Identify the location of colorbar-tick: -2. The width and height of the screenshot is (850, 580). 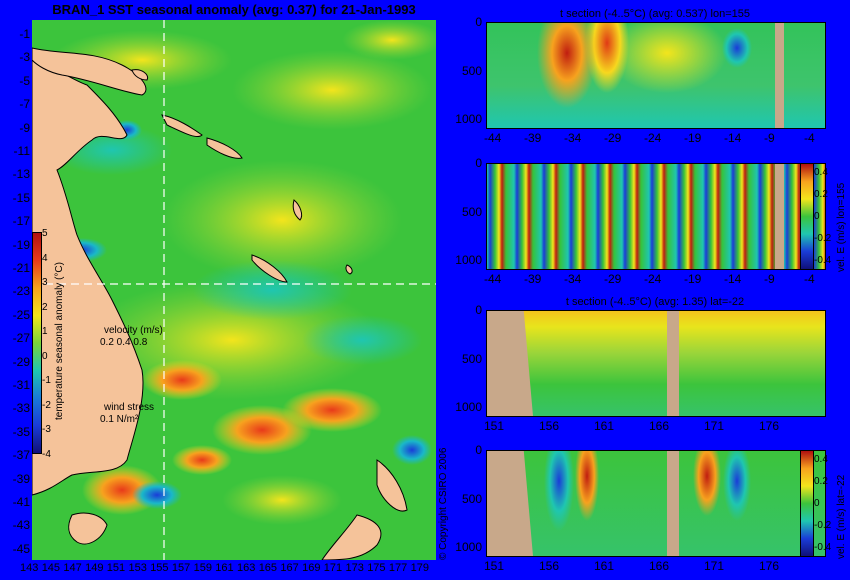
(46, 405).